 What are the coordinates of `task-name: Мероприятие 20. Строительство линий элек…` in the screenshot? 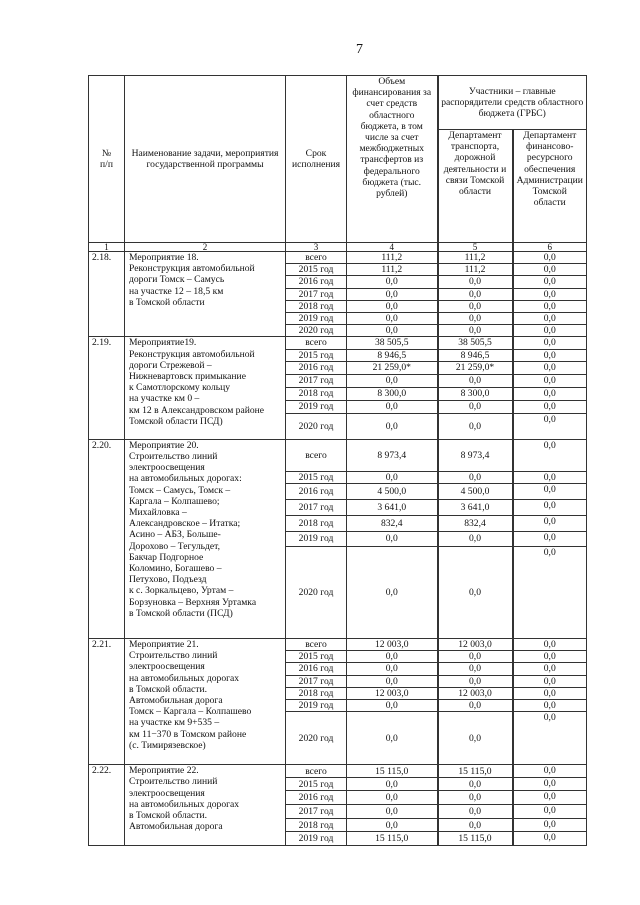 It's located at (205, 539).